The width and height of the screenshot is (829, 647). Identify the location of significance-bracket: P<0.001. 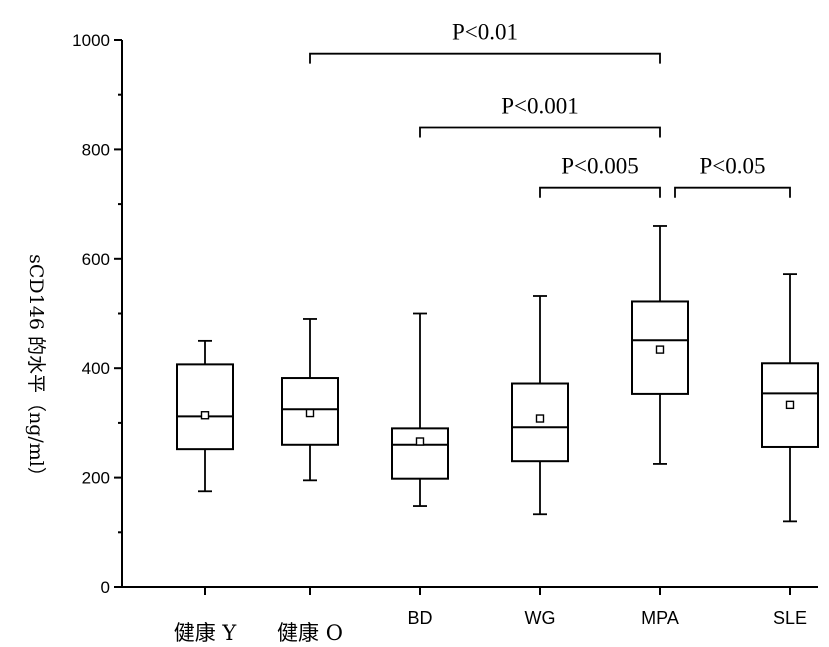
(540, 116).